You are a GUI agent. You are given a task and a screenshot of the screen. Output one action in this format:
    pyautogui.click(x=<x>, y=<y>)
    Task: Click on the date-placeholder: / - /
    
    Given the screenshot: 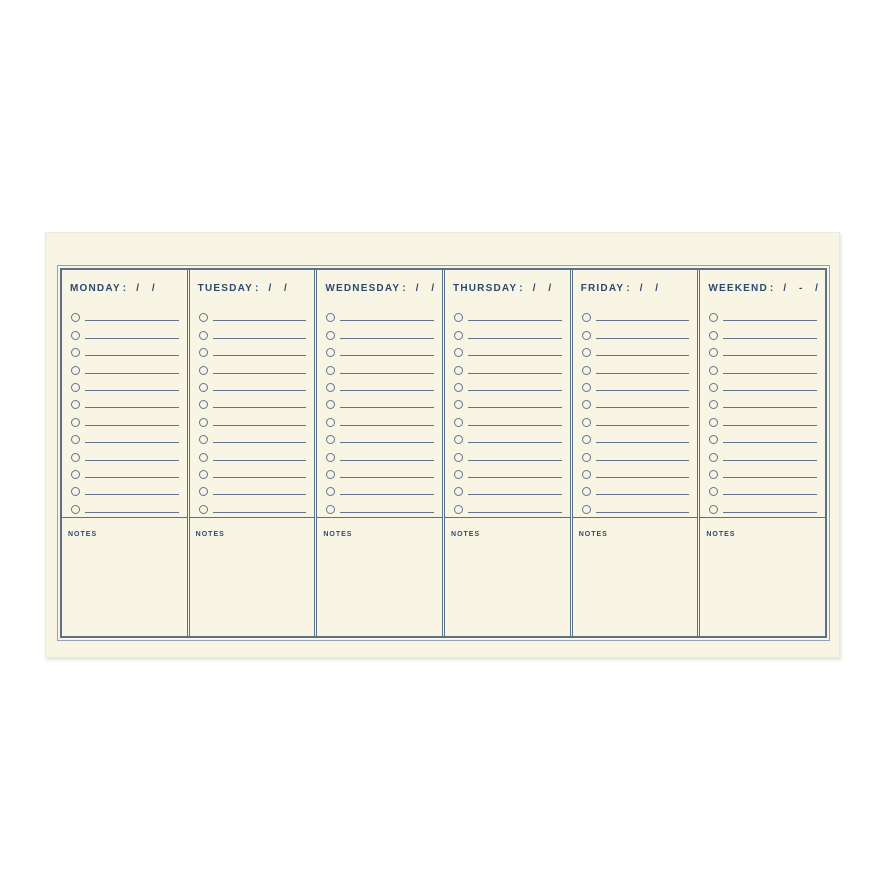 What is the action you would take?
    pyautogui.click(x=803, y=288)
    